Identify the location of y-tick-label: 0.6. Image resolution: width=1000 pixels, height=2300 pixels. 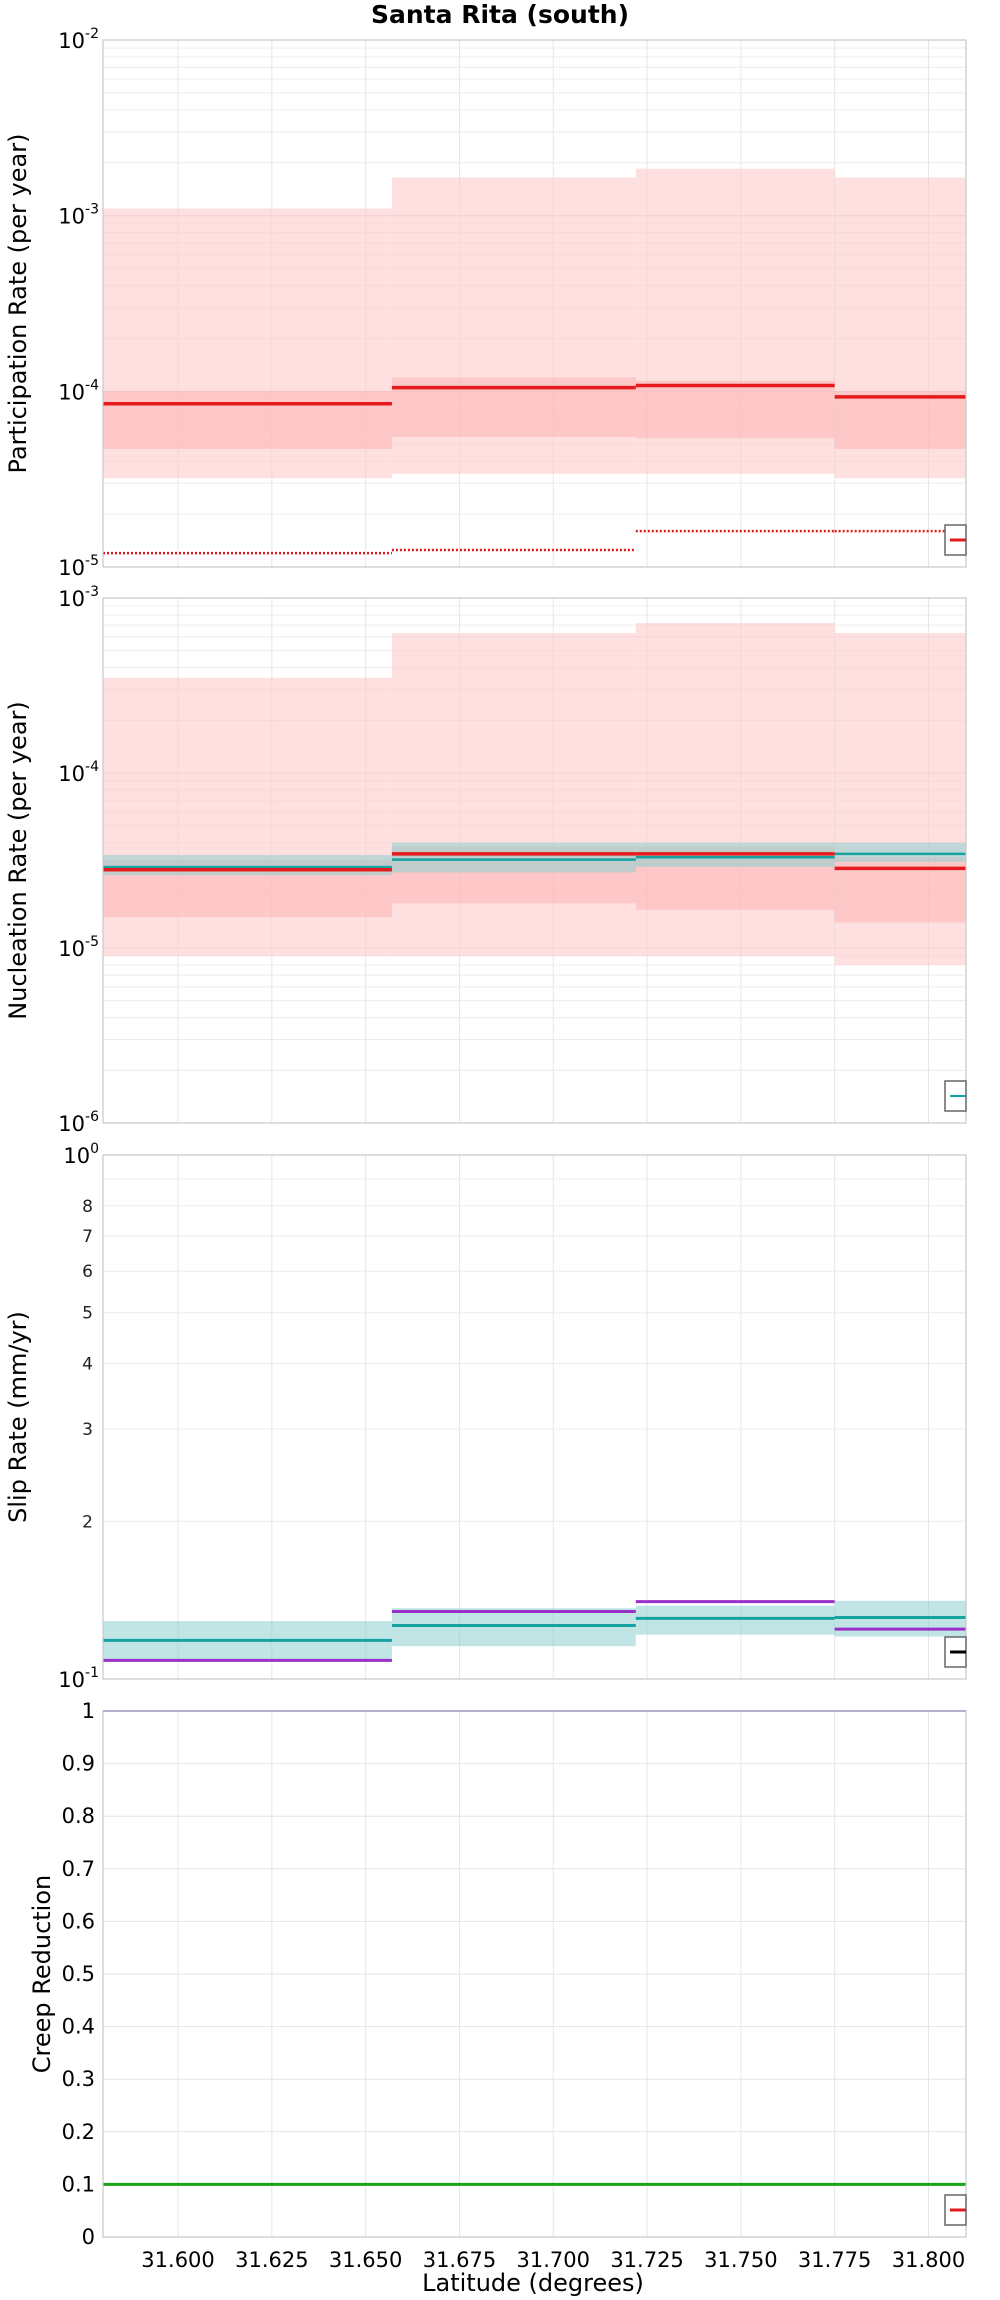
(78, 1921).